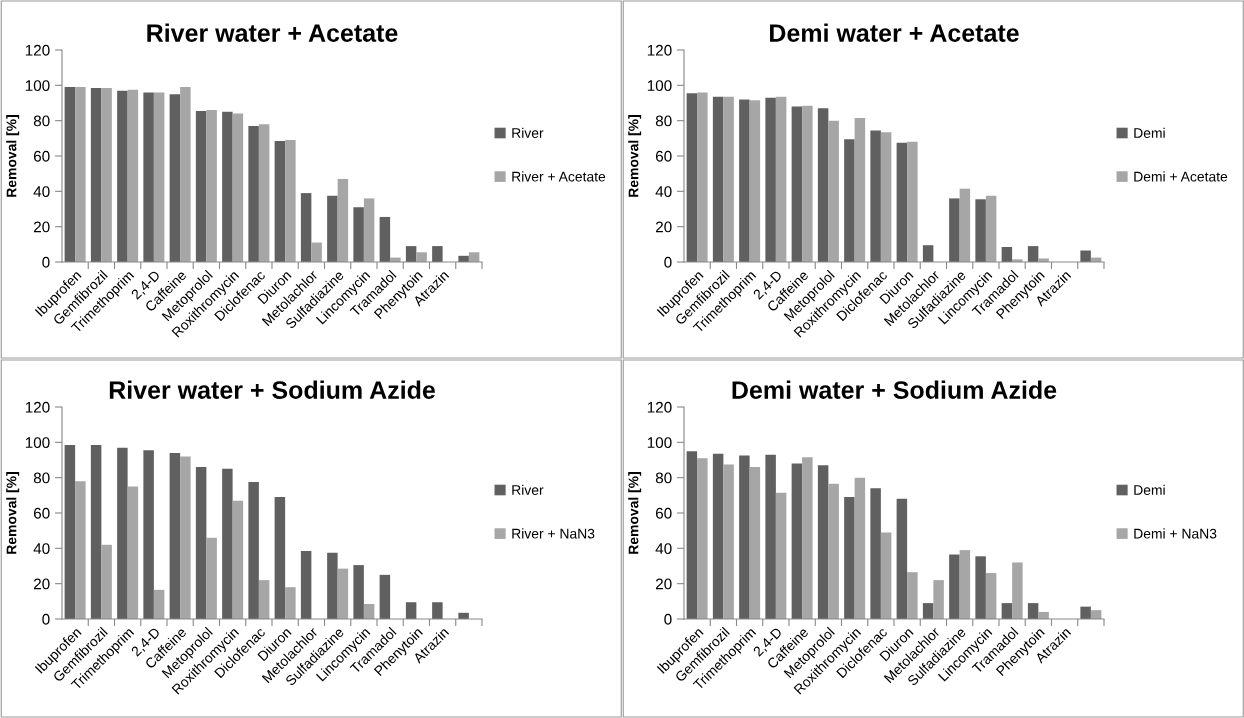 This screenshot has width=1244, height=718. Describe the element at coordinates (272, 32) in the screenshot. I see `chart-title: River water + Acetate` at that location.